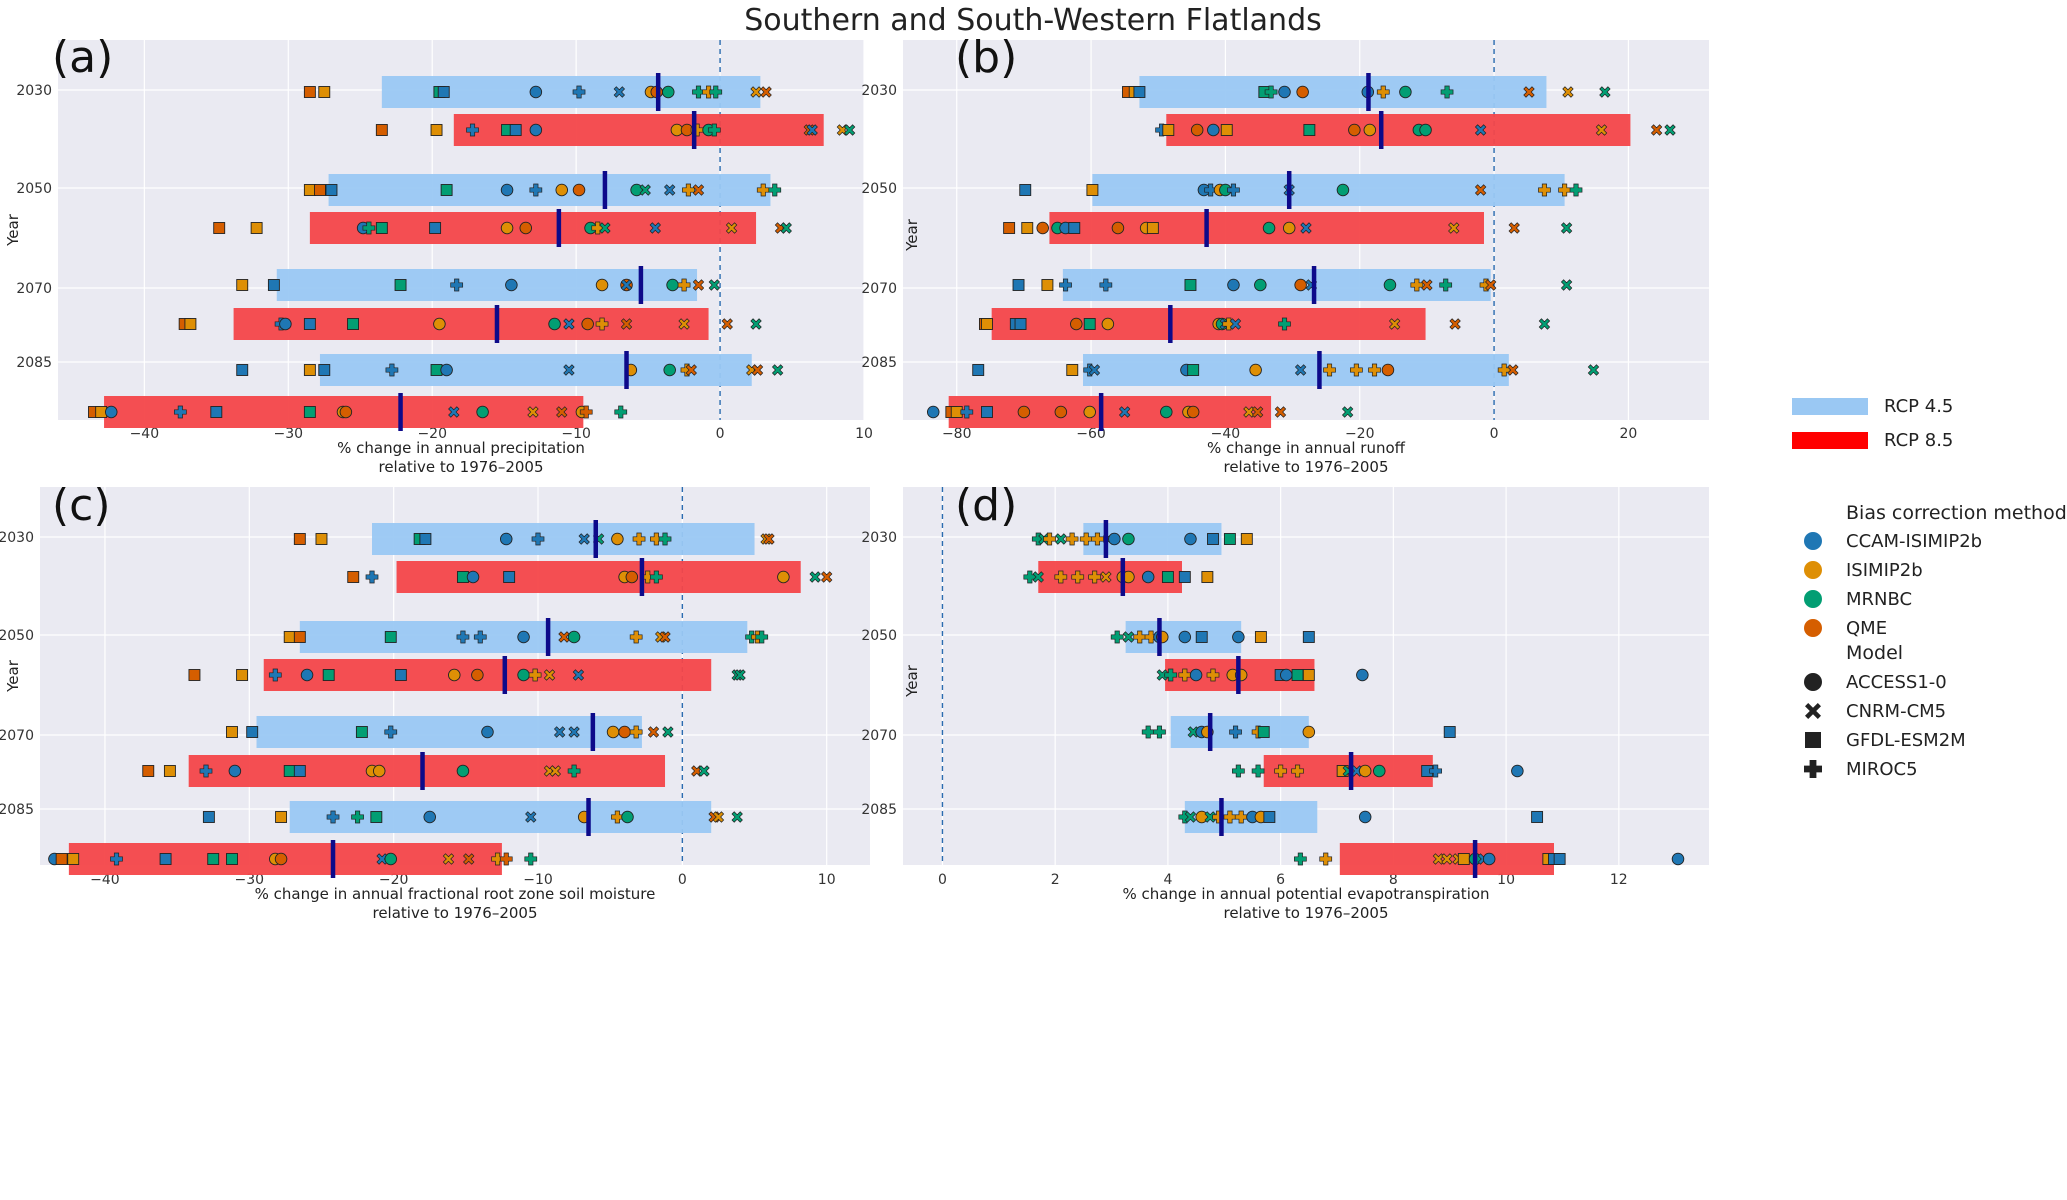 Image resolution: width=2067 pixels, height=1200 pixels. Describe the element at coordinates (1033, 20) in the screenshot. I see `figure-title: Southern and South-Western Flatlands` at that location.